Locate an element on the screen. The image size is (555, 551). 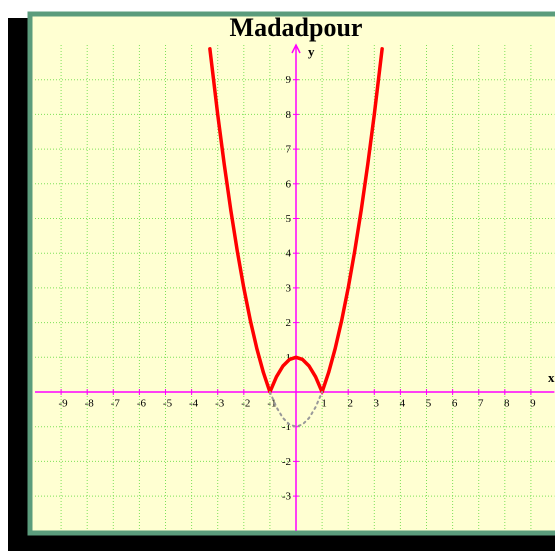
y-tick-label: 7 is located at coordinates (289, 150).